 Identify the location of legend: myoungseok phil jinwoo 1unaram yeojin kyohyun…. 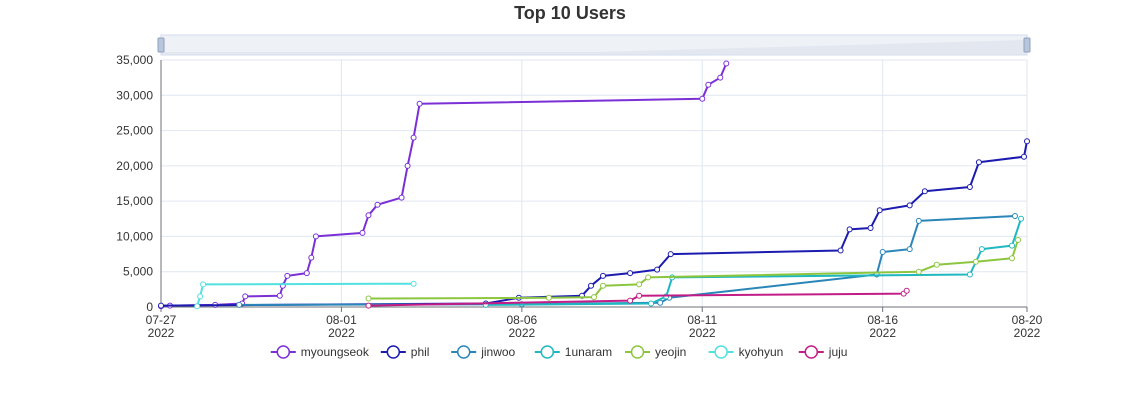
(559, 352).